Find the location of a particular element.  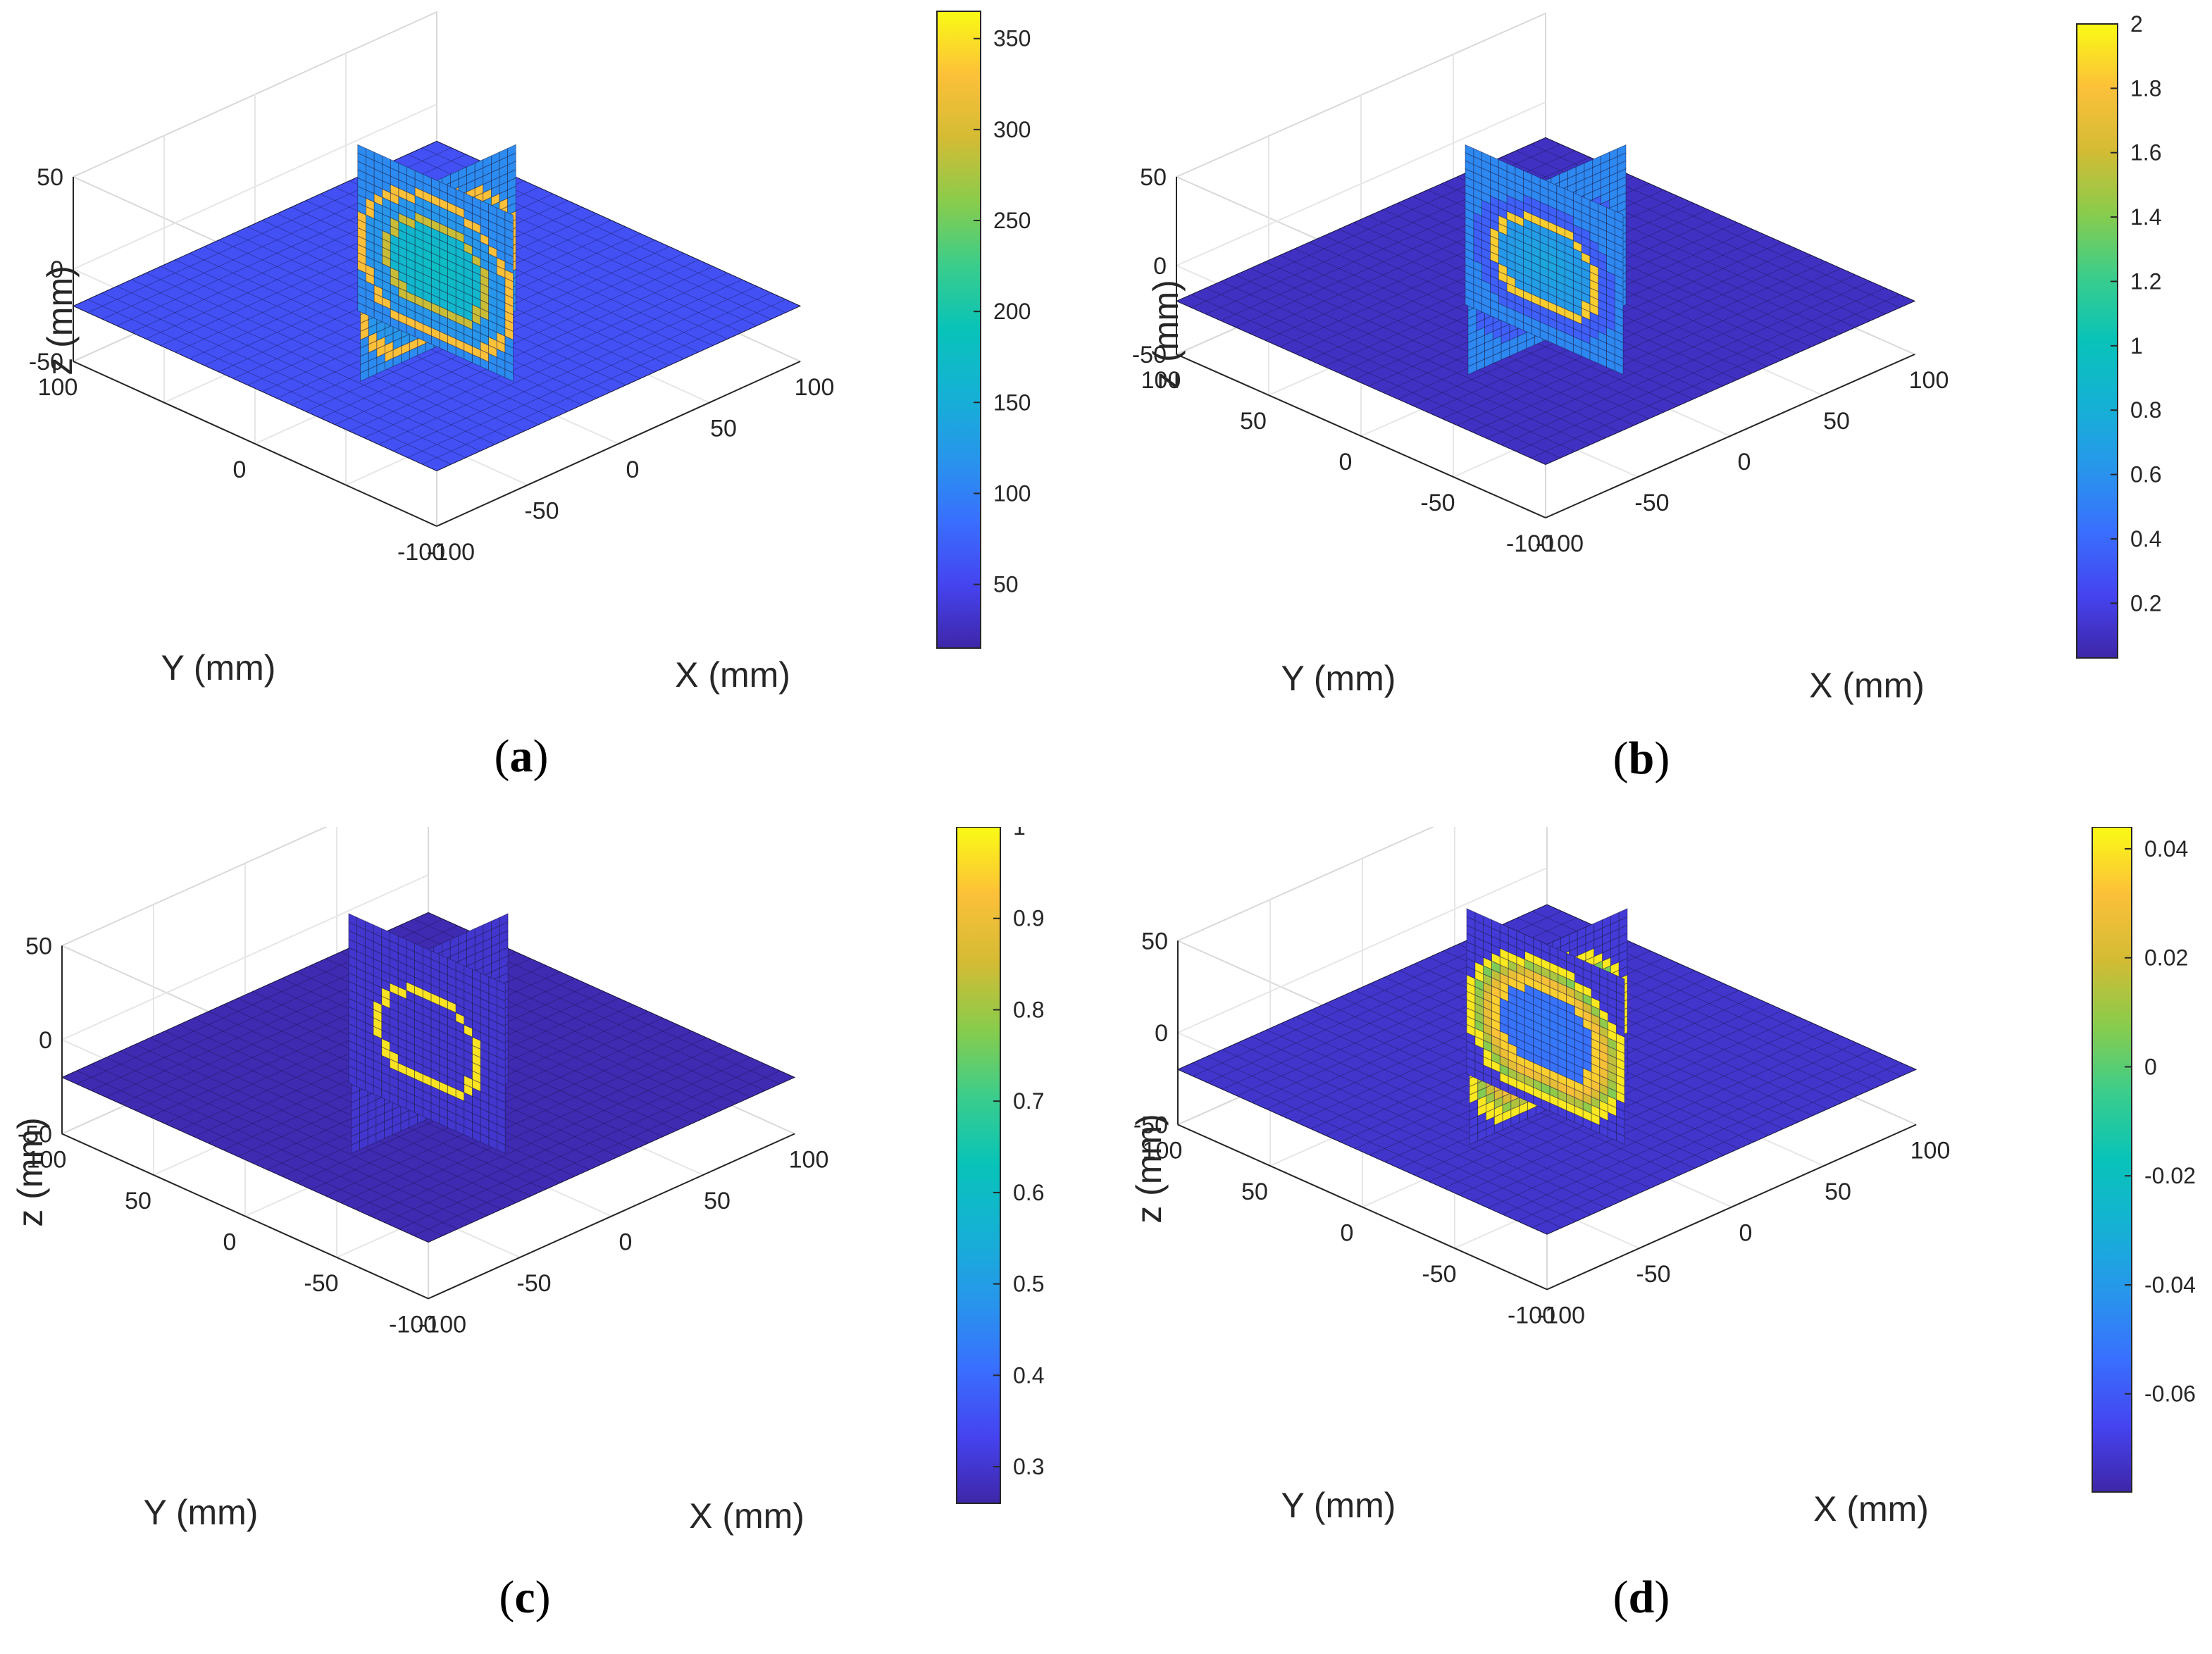

colorbar-tick-label: 1.4 is located at coordinates (2145, 217).